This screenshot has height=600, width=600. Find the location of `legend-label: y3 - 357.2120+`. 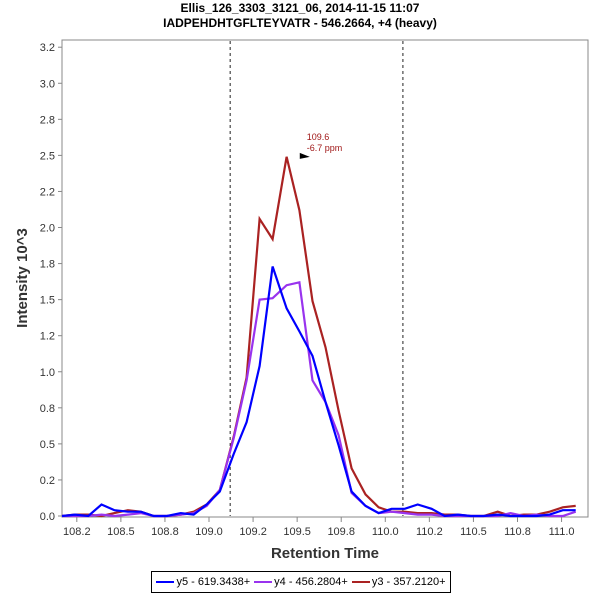

legend-label: y3 - 357.2120+ is located at coordinates (408, 582).